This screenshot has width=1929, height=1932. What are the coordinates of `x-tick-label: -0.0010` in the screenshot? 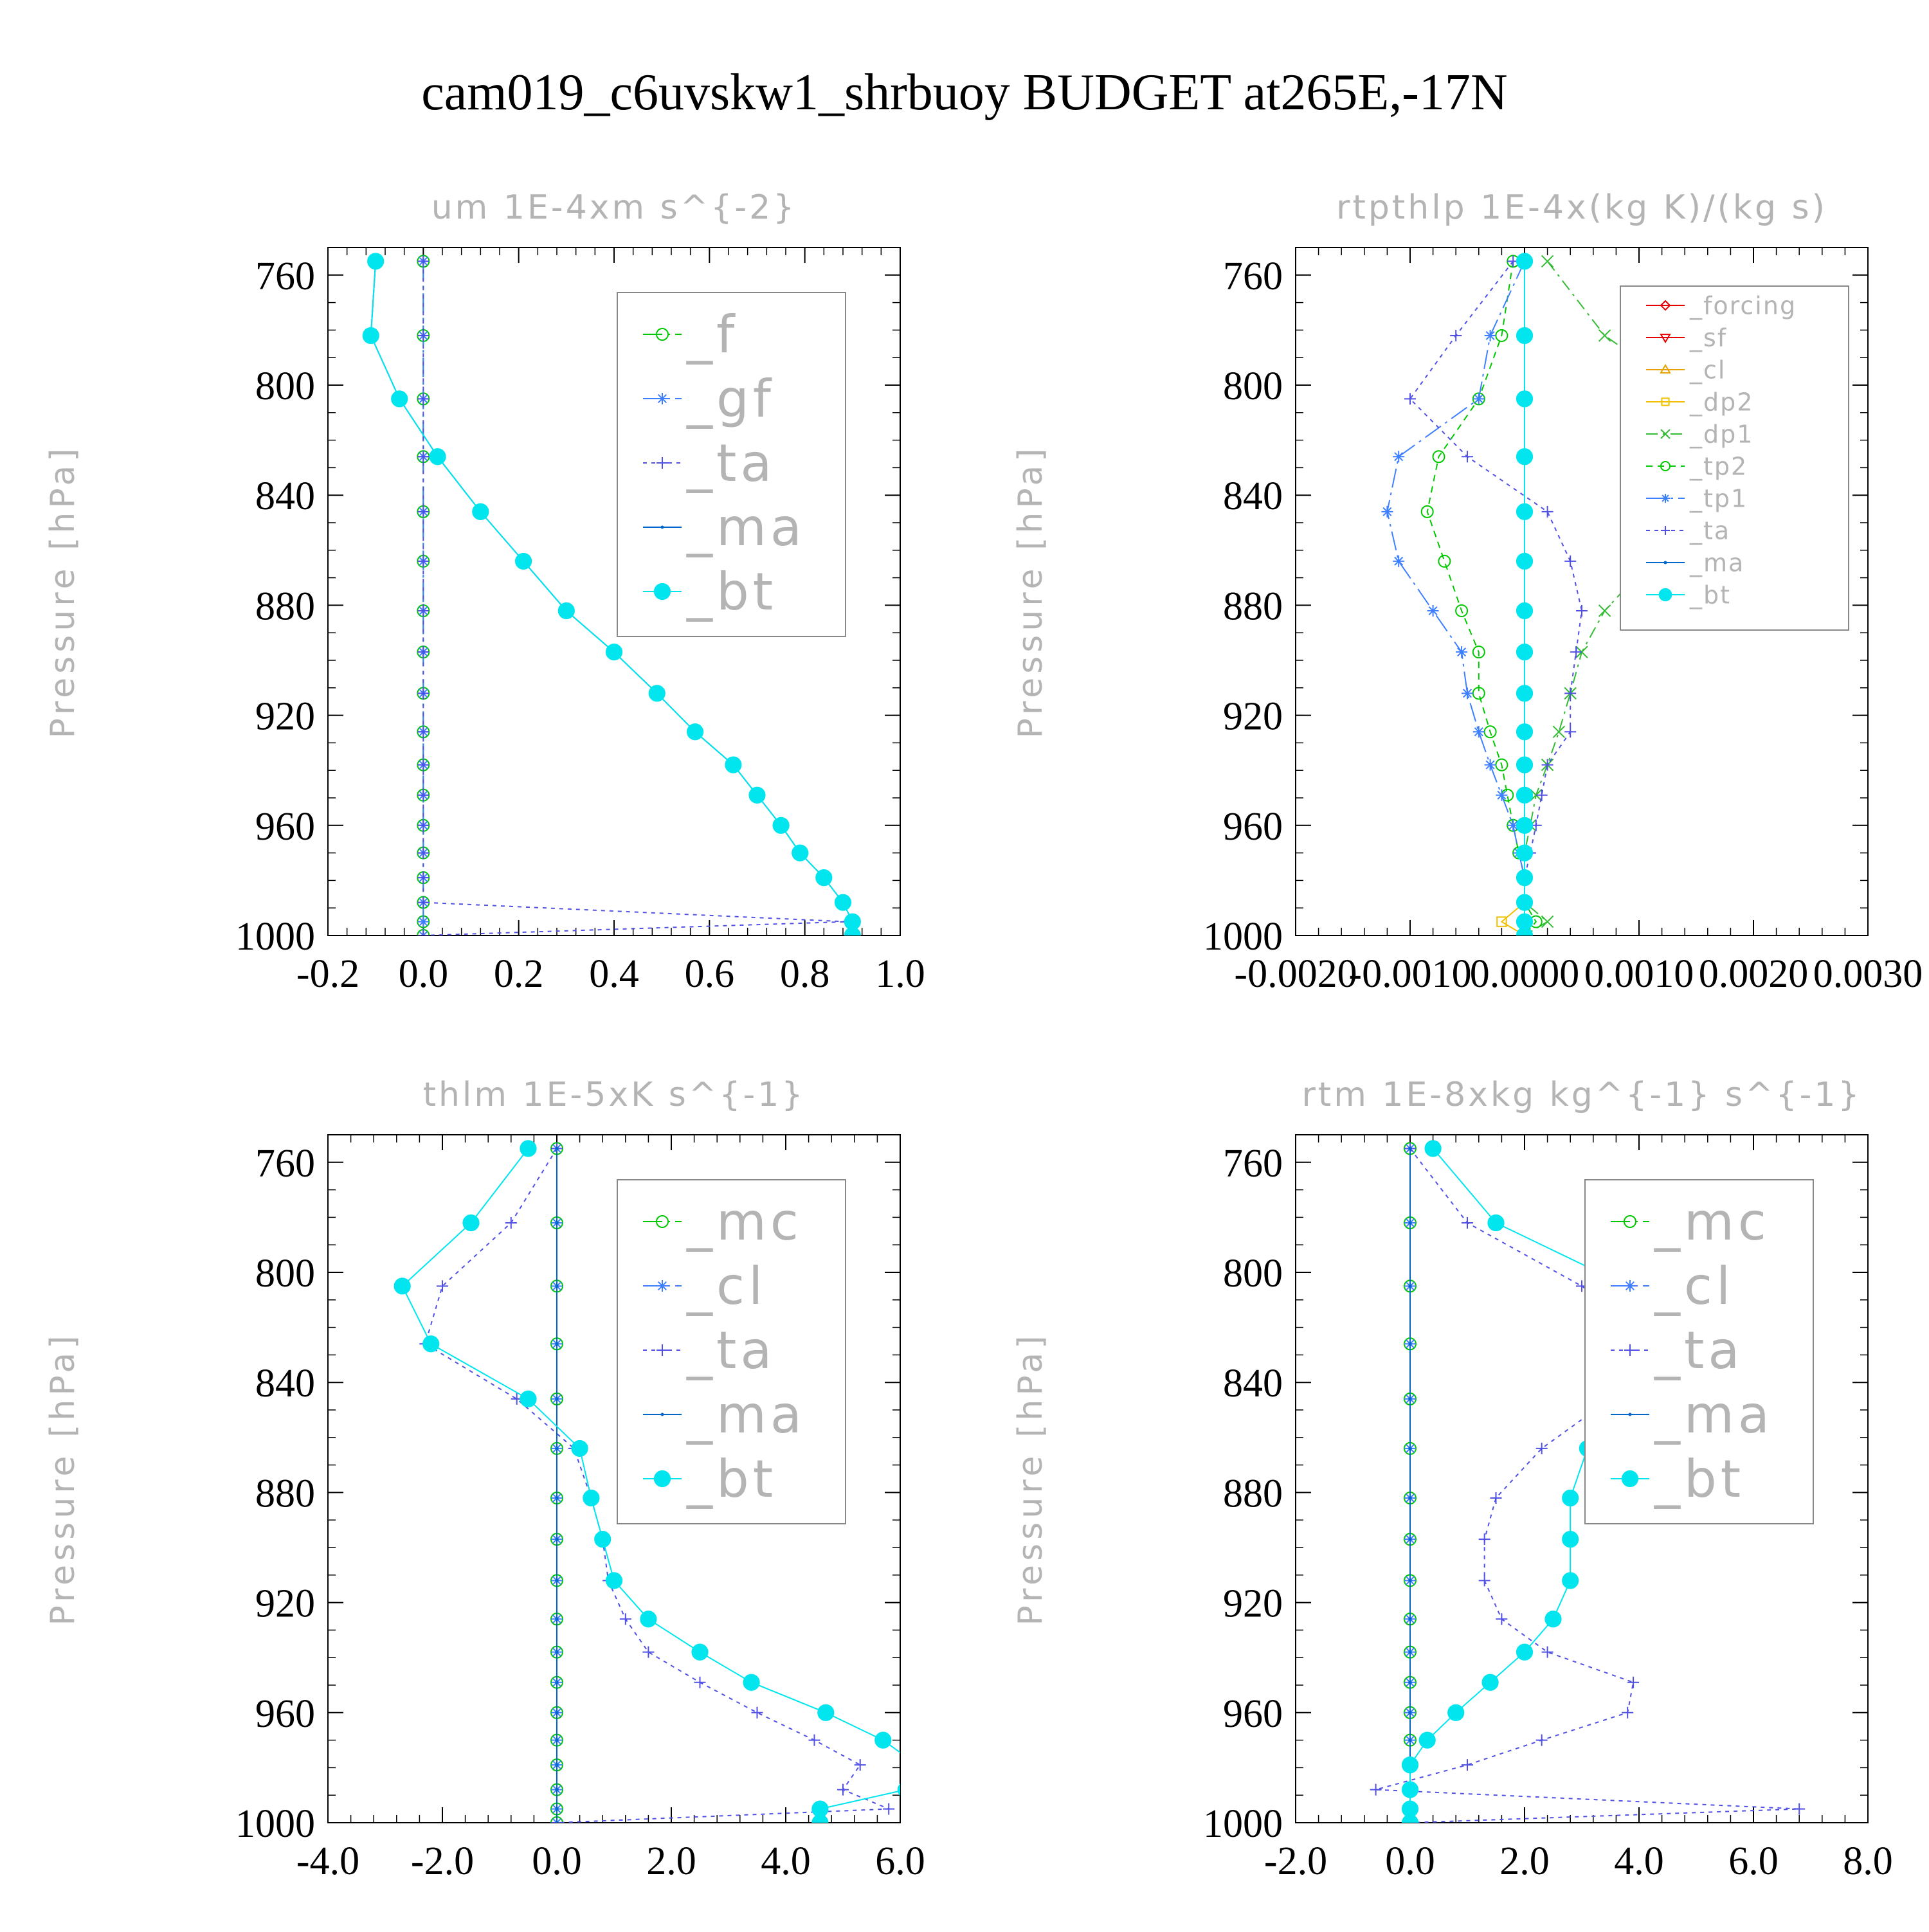 It's located at (1409, 974).